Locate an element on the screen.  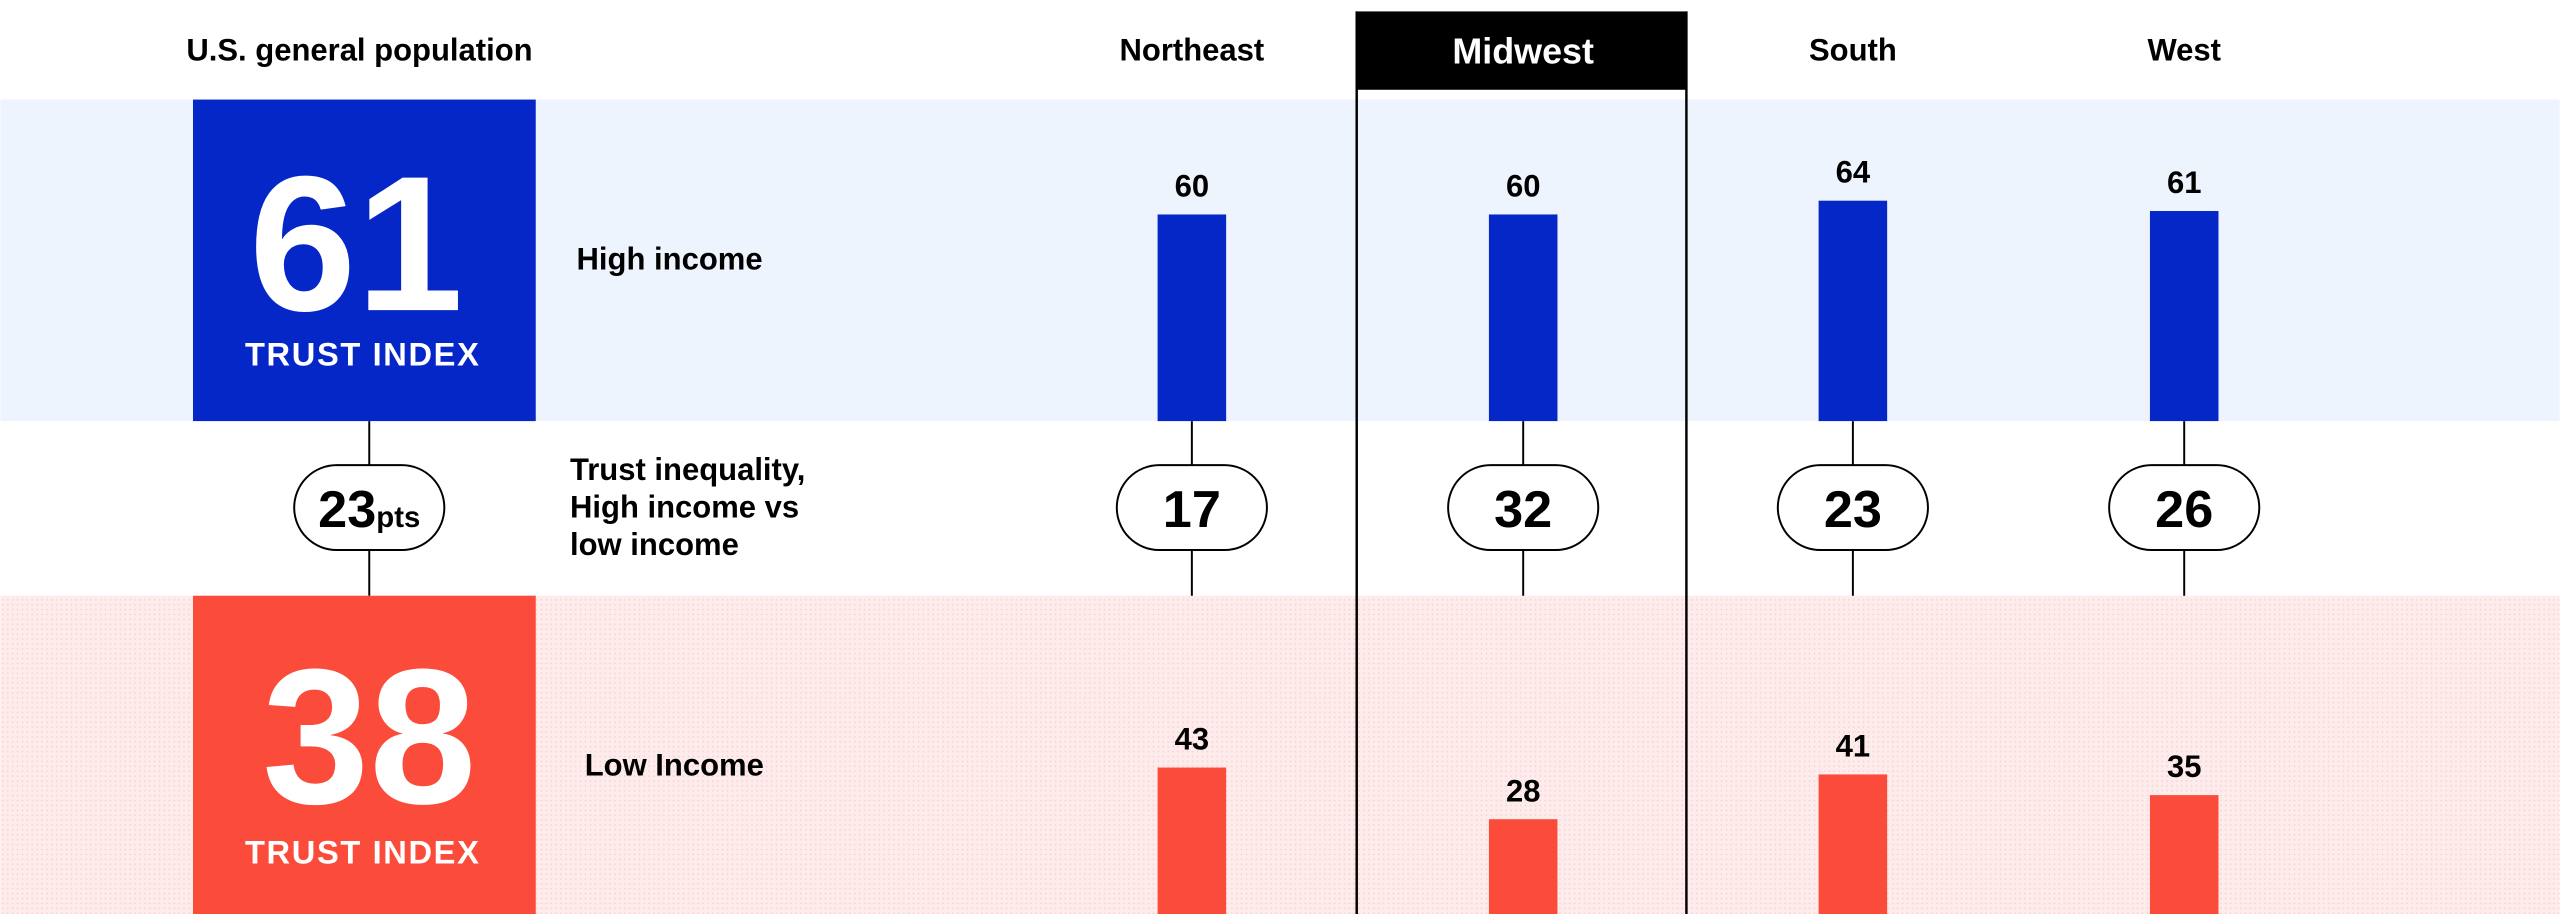
overall-title: U.S. general population is located at coordinates (359, 49).